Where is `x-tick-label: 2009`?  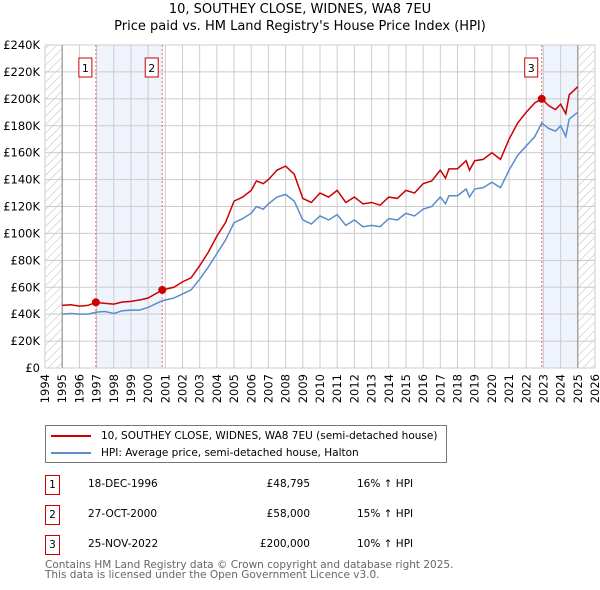 x-tick-label: 2009 is located at coordinates (303, 388).